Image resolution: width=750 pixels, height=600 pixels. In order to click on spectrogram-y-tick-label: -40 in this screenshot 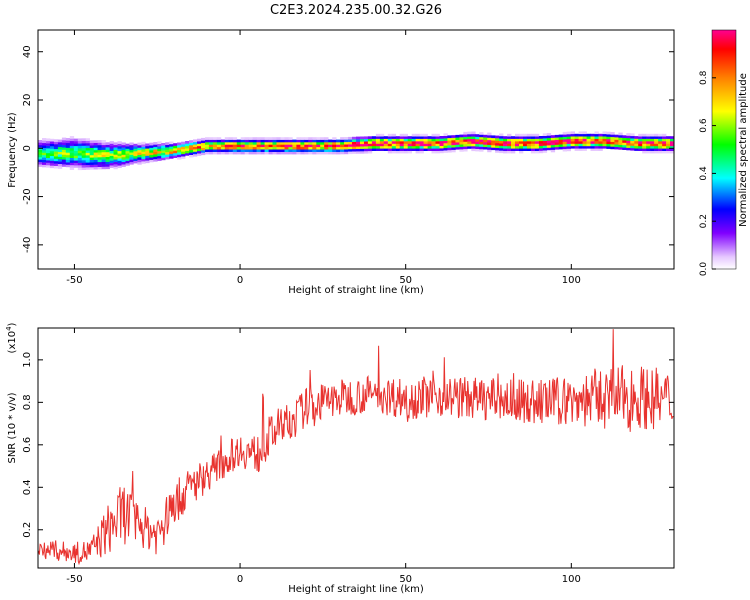, I will do `click(27, 245)`.